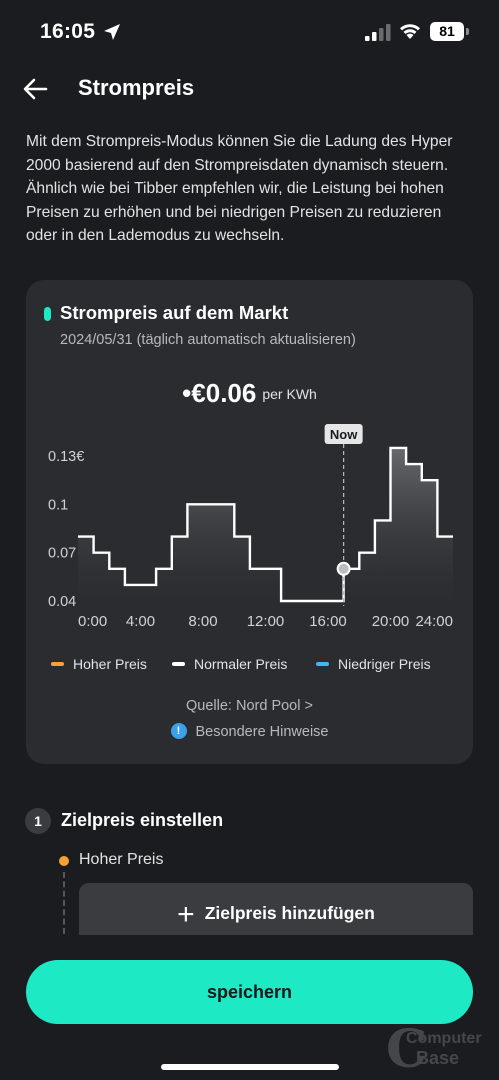  I want to click on legend-normal-label: Normaler Preis, so click(241, 664).